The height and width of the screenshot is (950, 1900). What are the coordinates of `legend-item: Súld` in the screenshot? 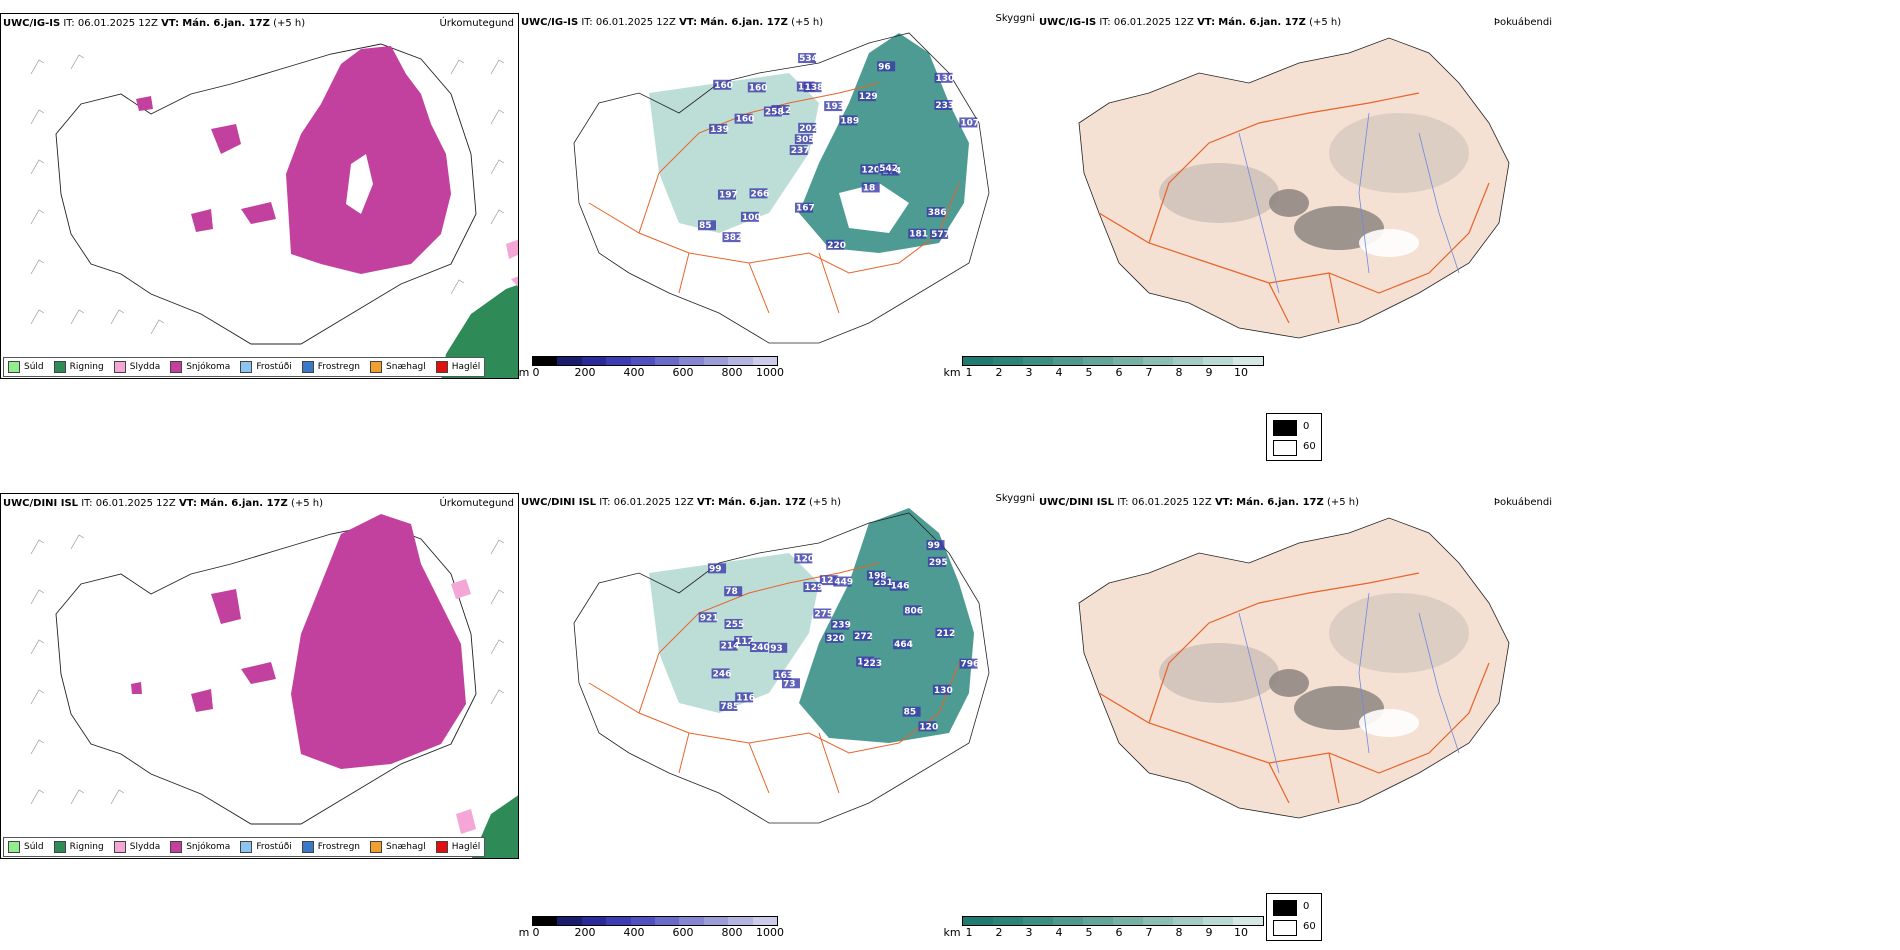 It's located at (26, 847).